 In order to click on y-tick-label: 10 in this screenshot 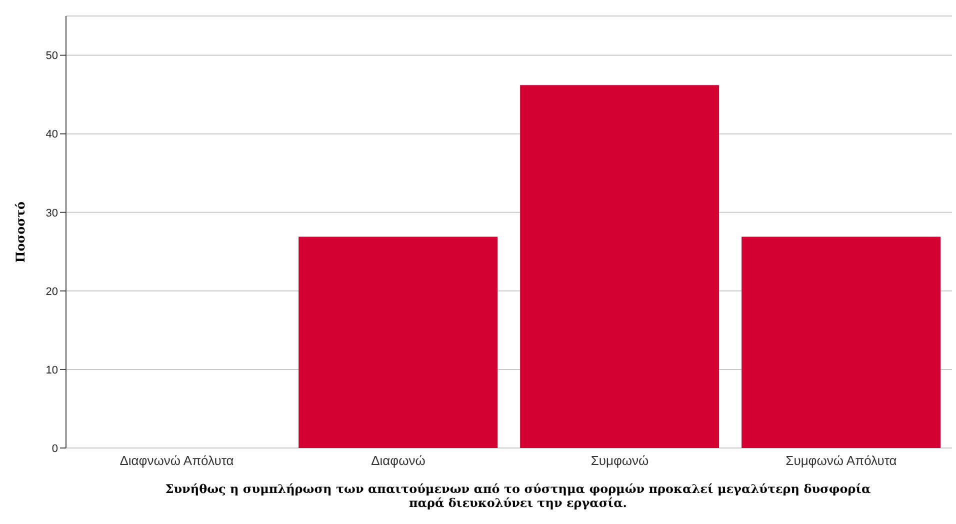, I will do `click(52, 370)`.